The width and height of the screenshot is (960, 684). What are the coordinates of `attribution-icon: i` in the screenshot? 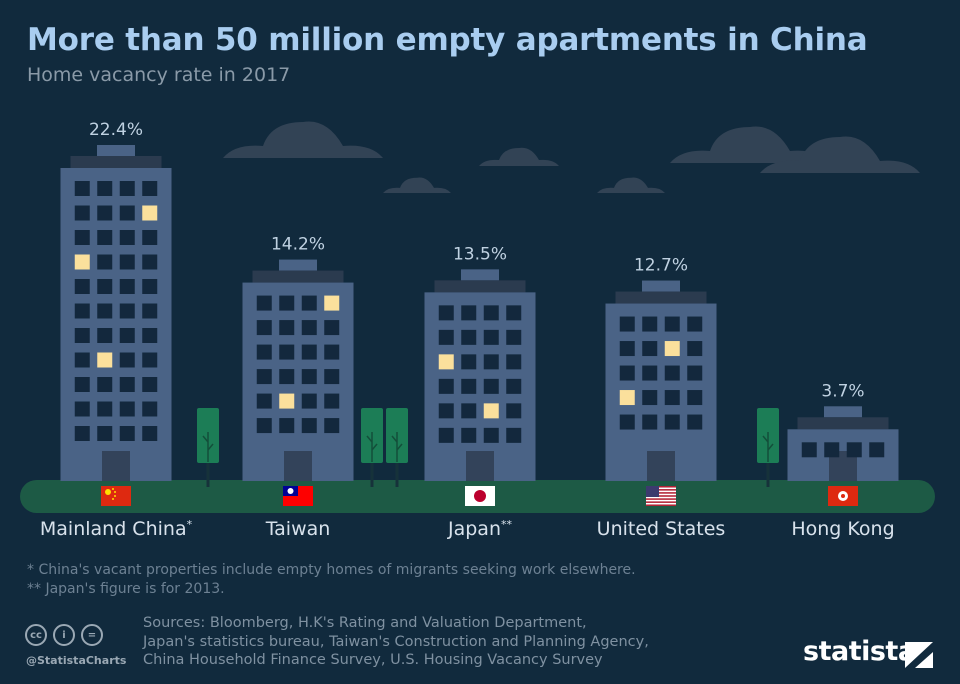 It's located at (64, 635).